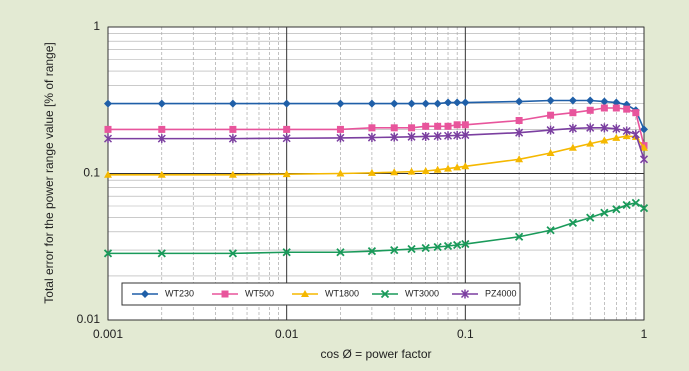 The height and width of the screenshot is (371, 689). What do you see at coordinates (89, 319) in the screenshot?
I see `y-tick-label: 0.01` at bounding box center [89, 319].